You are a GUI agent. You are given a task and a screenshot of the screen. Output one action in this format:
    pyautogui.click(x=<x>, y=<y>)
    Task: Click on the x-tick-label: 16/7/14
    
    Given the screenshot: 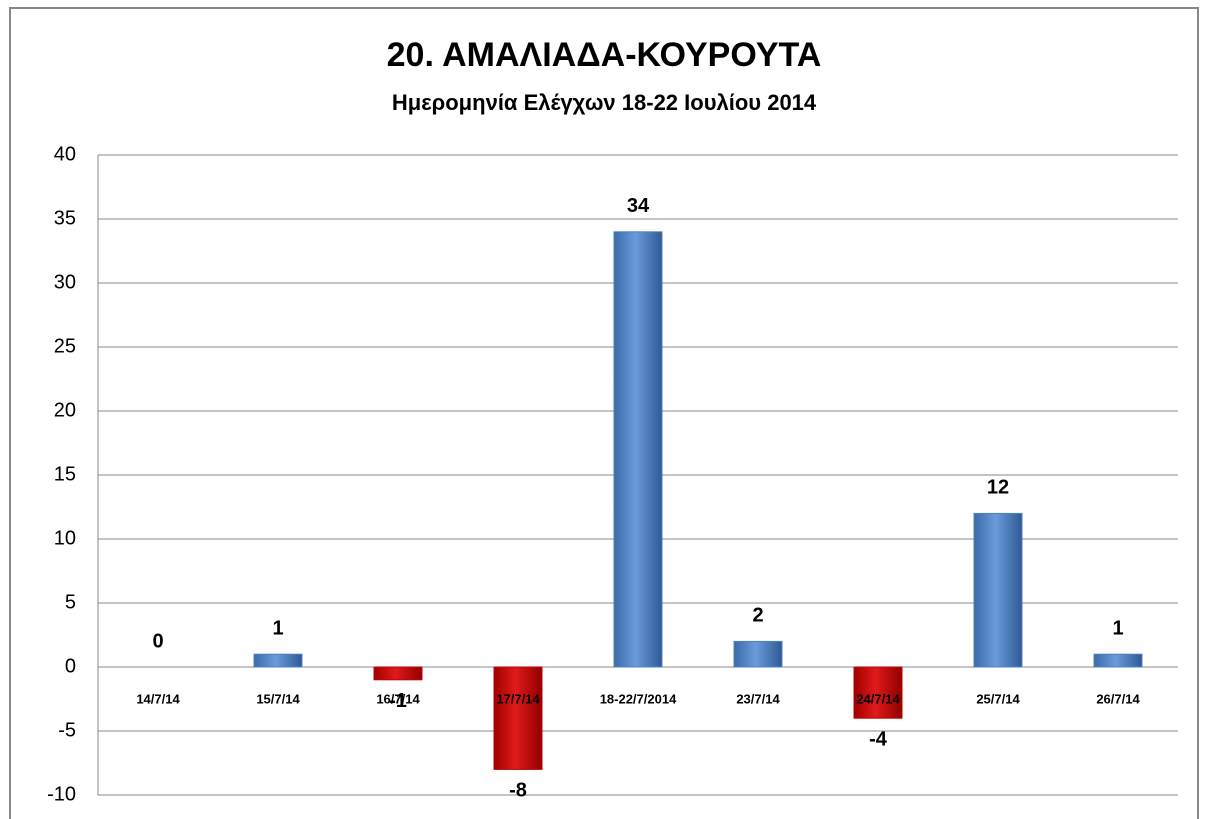 What is the action you would take?
    pyautogui.click(x=398, y=698)
    